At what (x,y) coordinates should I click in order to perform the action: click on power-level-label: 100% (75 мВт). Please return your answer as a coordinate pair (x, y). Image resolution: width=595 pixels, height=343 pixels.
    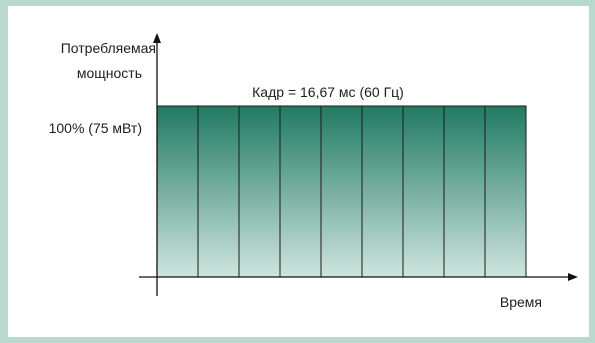
    Looking at the image, I should click on (95, 128).